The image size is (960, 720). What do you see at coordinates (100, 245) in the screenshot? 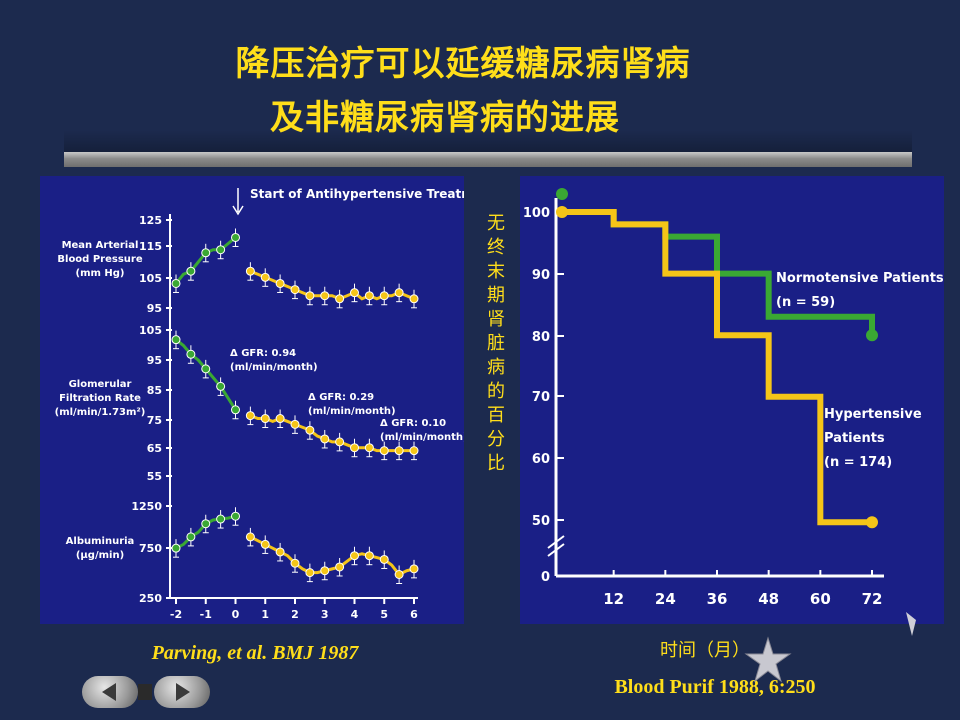
I see `y-axis-label: Mean Arterial` at bounding box center [100, 245].